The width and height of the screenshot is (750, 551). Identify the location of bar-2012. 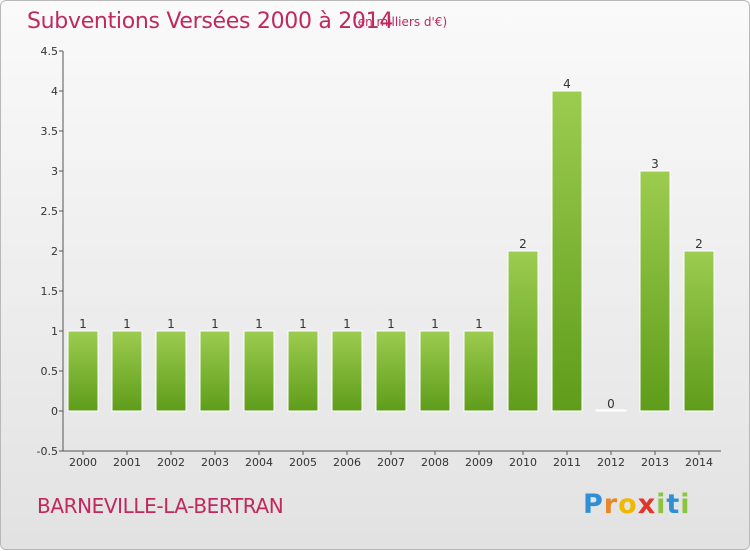
(611, 410).